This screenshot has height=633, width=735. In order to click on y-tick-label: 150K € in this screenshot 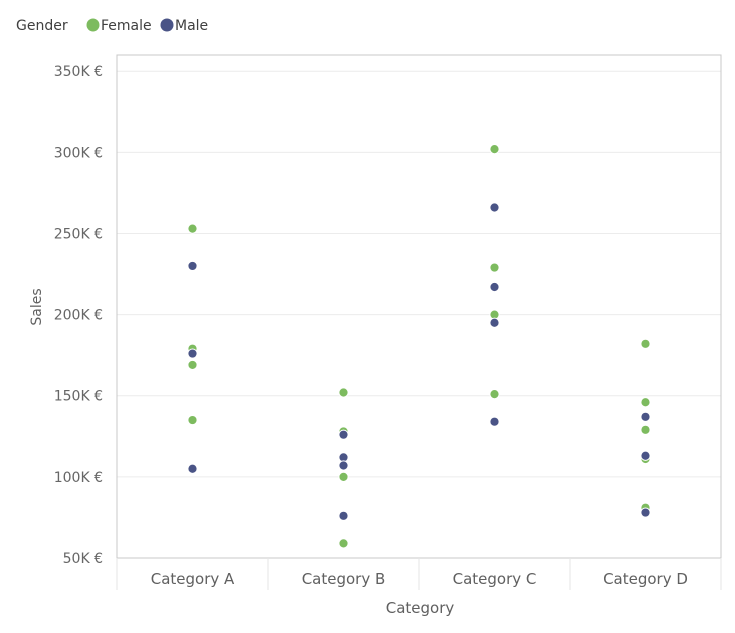, I will do `click(78, 397)`.